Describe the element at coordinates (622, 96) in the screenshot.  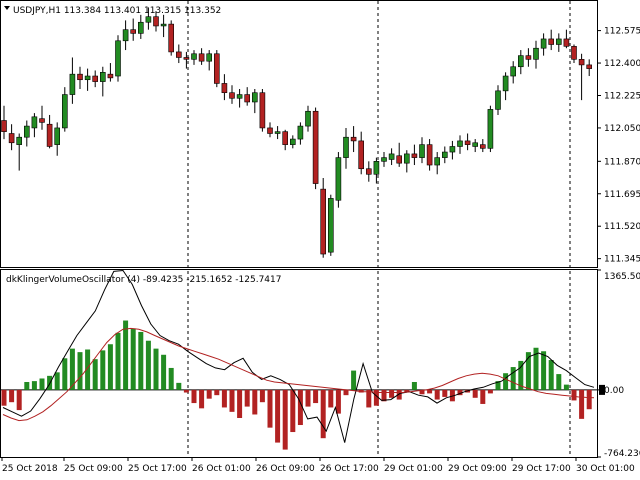
I see `price-tick-label: 112.225` at that location.